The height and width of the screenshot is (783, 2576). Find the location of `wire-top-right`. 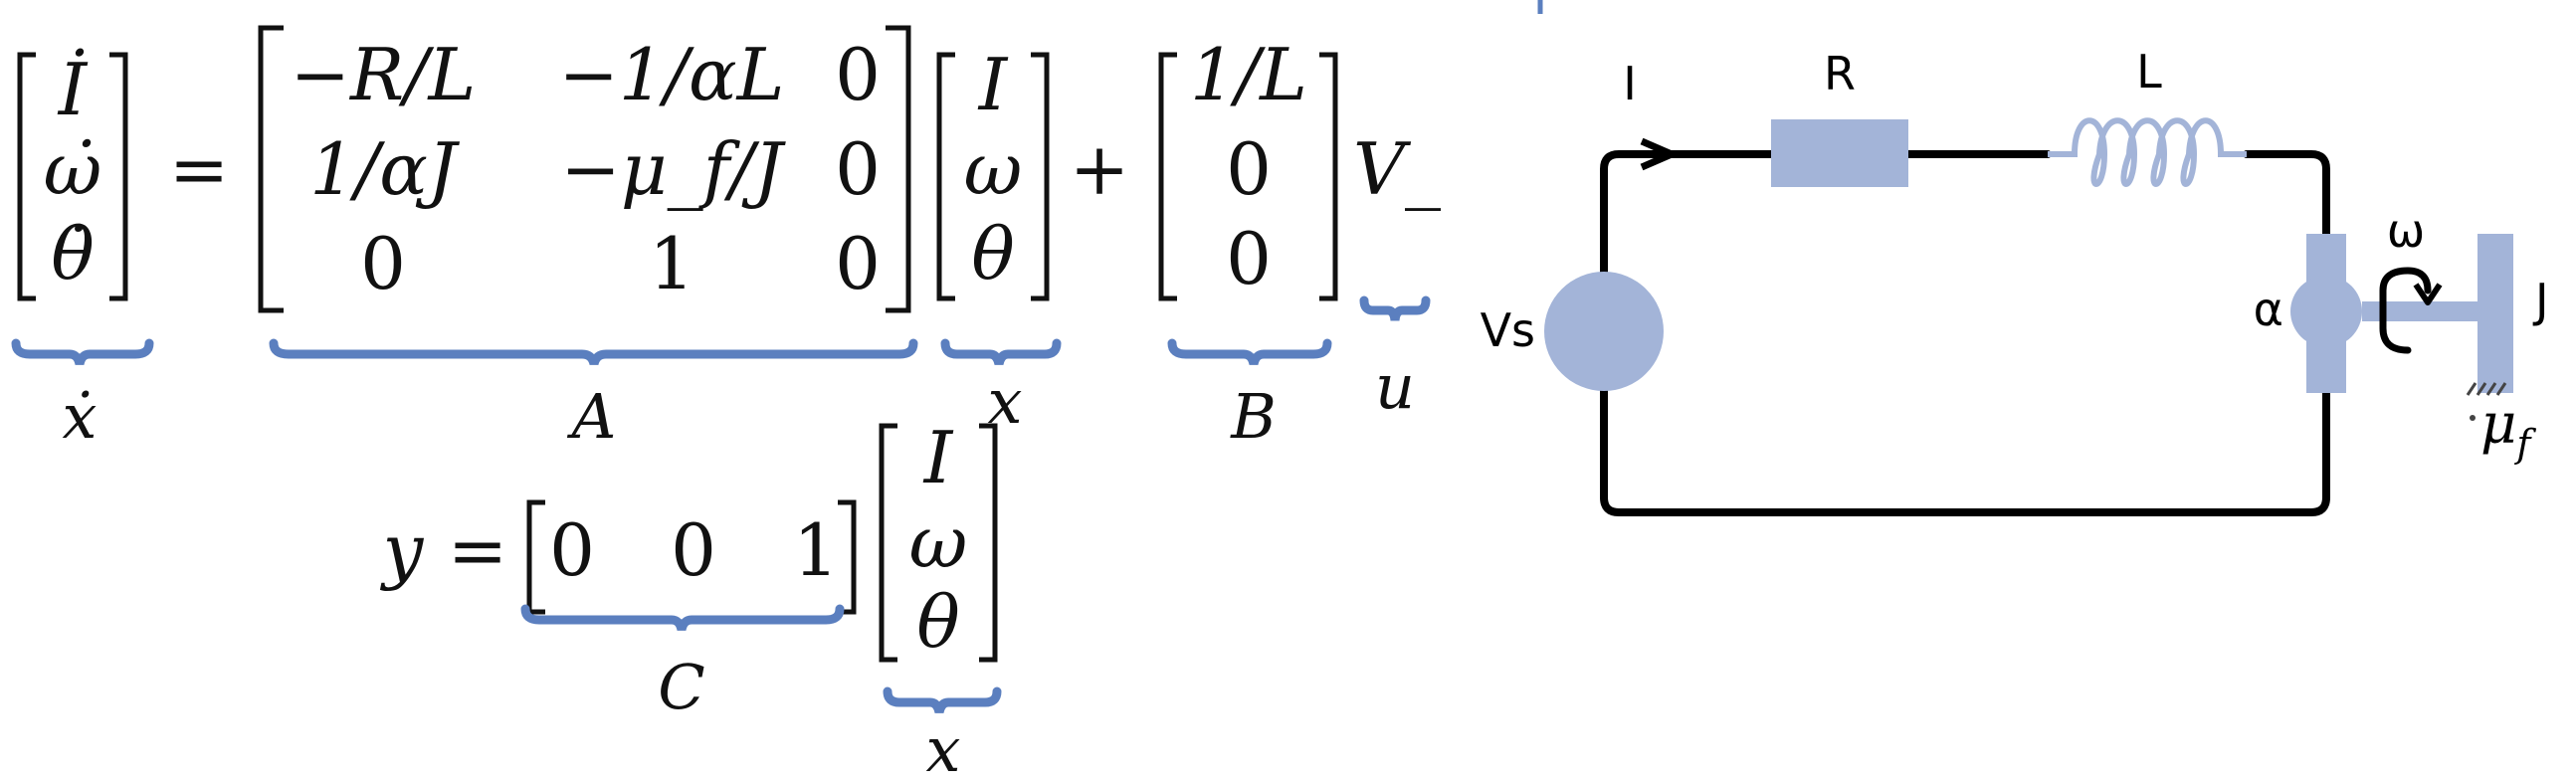

wire-top-right is located at coordinates (2286, 196).